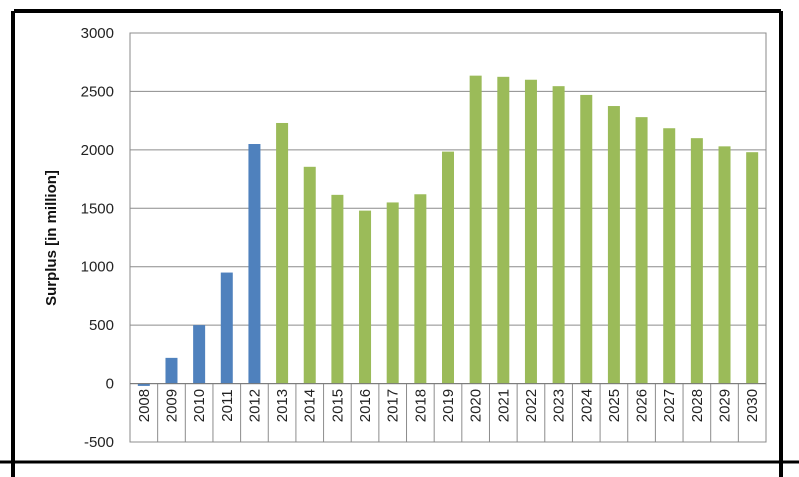 This screenshot has width=799, height=477. Describe the element at coordinates (559, 405) in the screenshot. I see `x-tick-label: 2023` at that location.